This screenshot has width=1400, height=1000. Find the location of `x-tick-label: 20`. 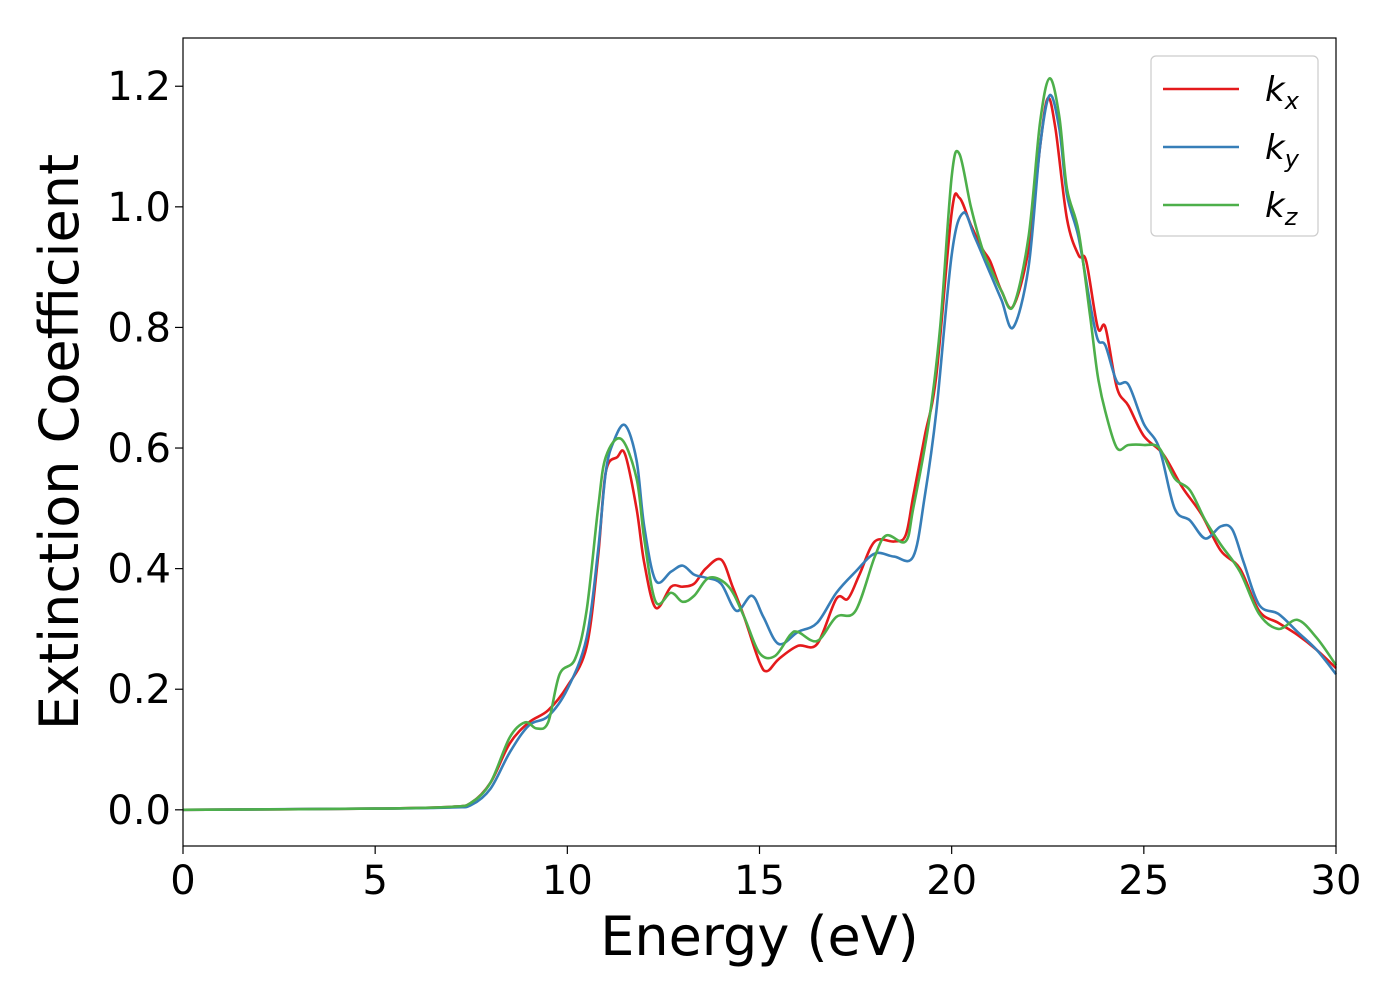

x-tick-label: 20 is located at coordinates (951, 881).